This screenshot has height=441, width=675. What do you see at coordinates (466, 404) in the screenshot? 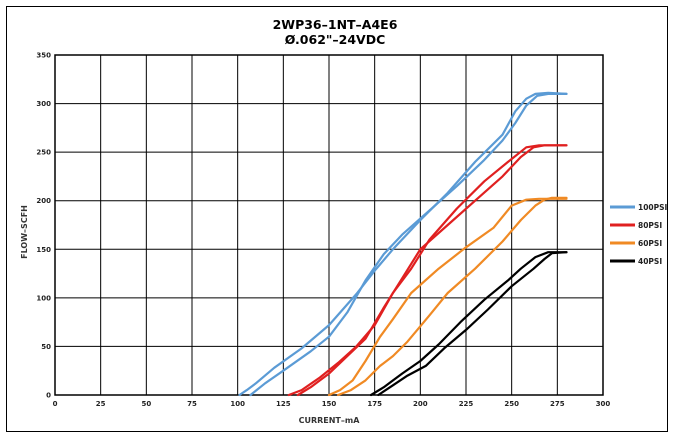
I see `x-tick-label: 225` at bounding box center [466, 404].